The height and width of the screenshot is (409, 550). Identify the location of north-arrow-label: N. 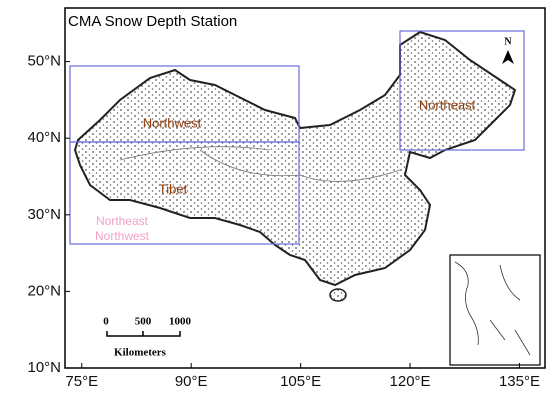
(508, 41).